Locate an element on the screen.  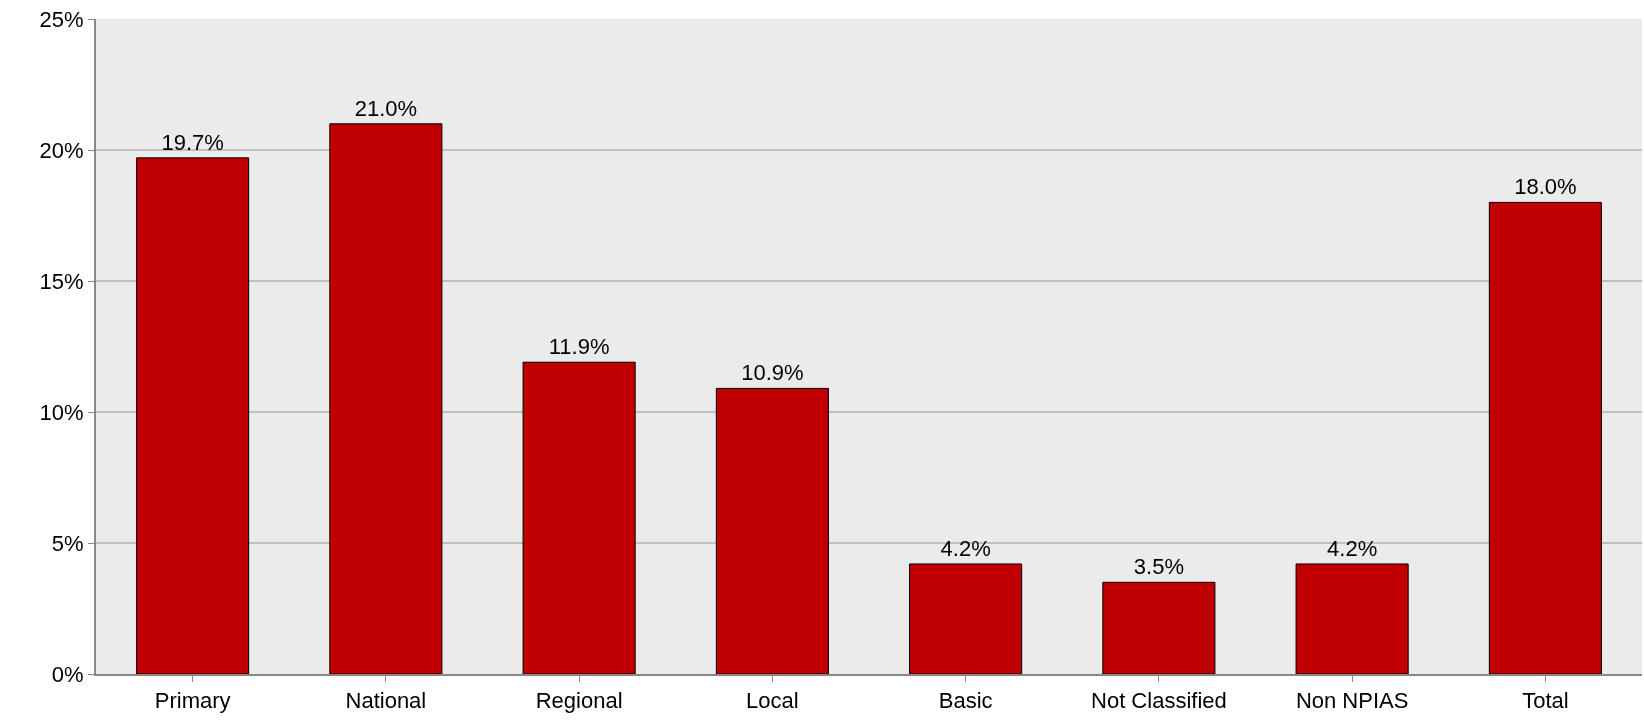
y-tick-label: 15% is located at coordinates (61, 281).